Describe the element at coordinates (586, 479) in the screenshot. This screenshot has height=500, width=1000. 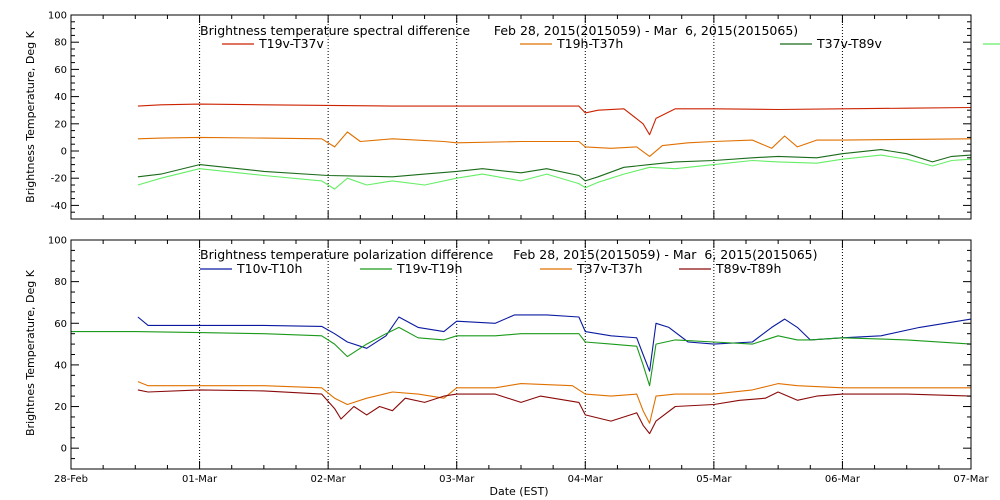
I see `xtick-label: 04-Mar` at that location.